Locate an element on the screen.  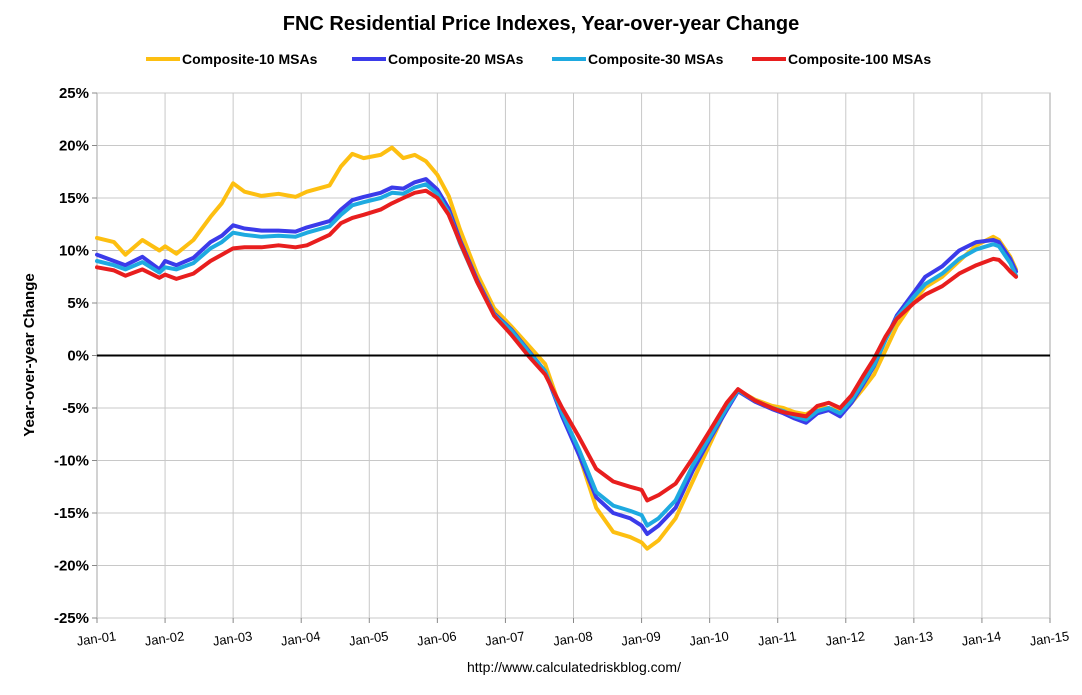
legend-item-1: Composite-10 MSAs is located at coordinates (232, 59).